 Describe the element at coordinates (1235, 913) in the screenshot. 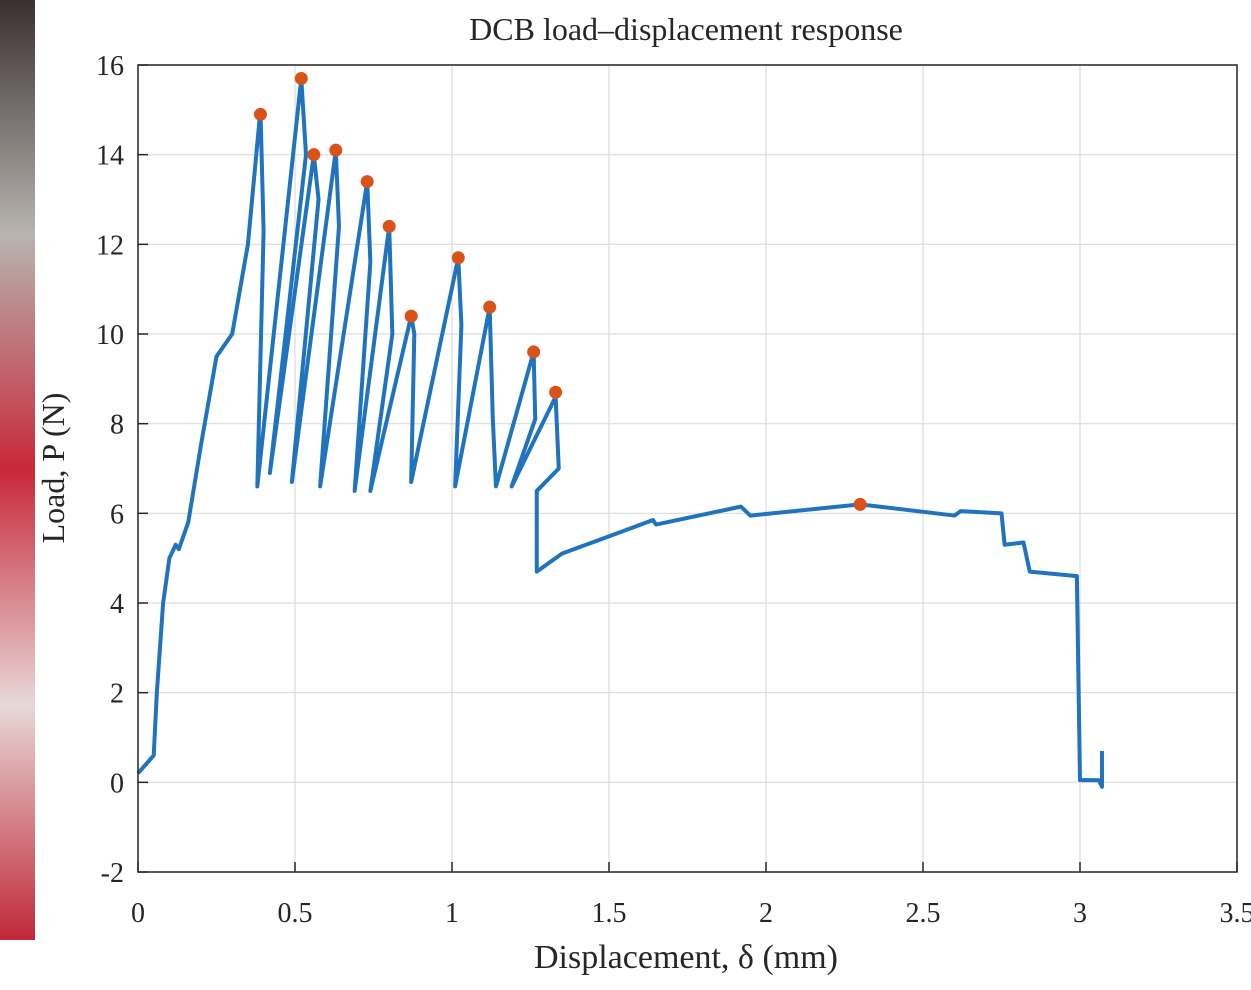

I see `x-tick-label: 3.5` at that location.